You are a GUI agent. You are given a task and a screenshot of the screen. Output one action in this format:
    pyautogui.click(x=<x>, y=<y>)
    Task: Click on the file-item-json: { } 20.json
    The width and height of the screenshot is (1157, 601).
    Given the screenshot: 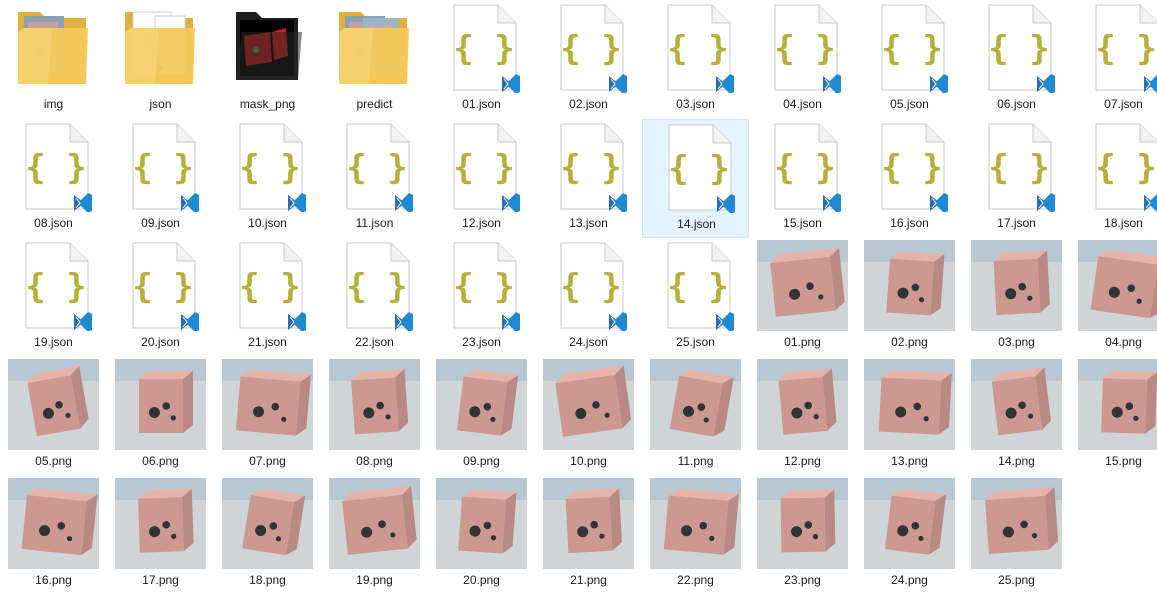 What is the action you would take?
    pyautogui.click(x=160, y=297)
    